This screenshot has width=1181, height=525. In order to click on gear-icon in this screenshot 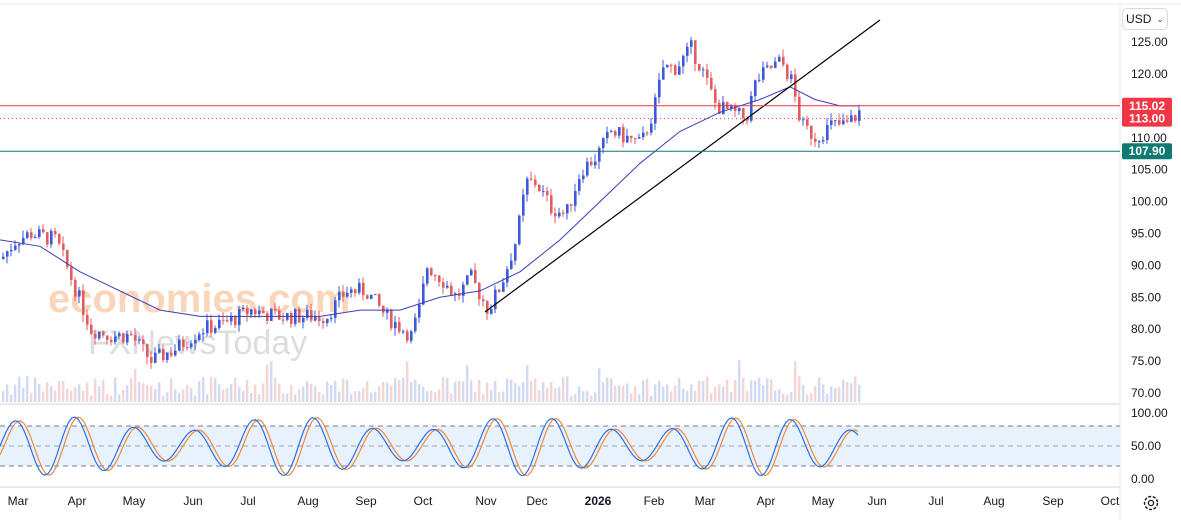, I will do `click(1151, 503)`.